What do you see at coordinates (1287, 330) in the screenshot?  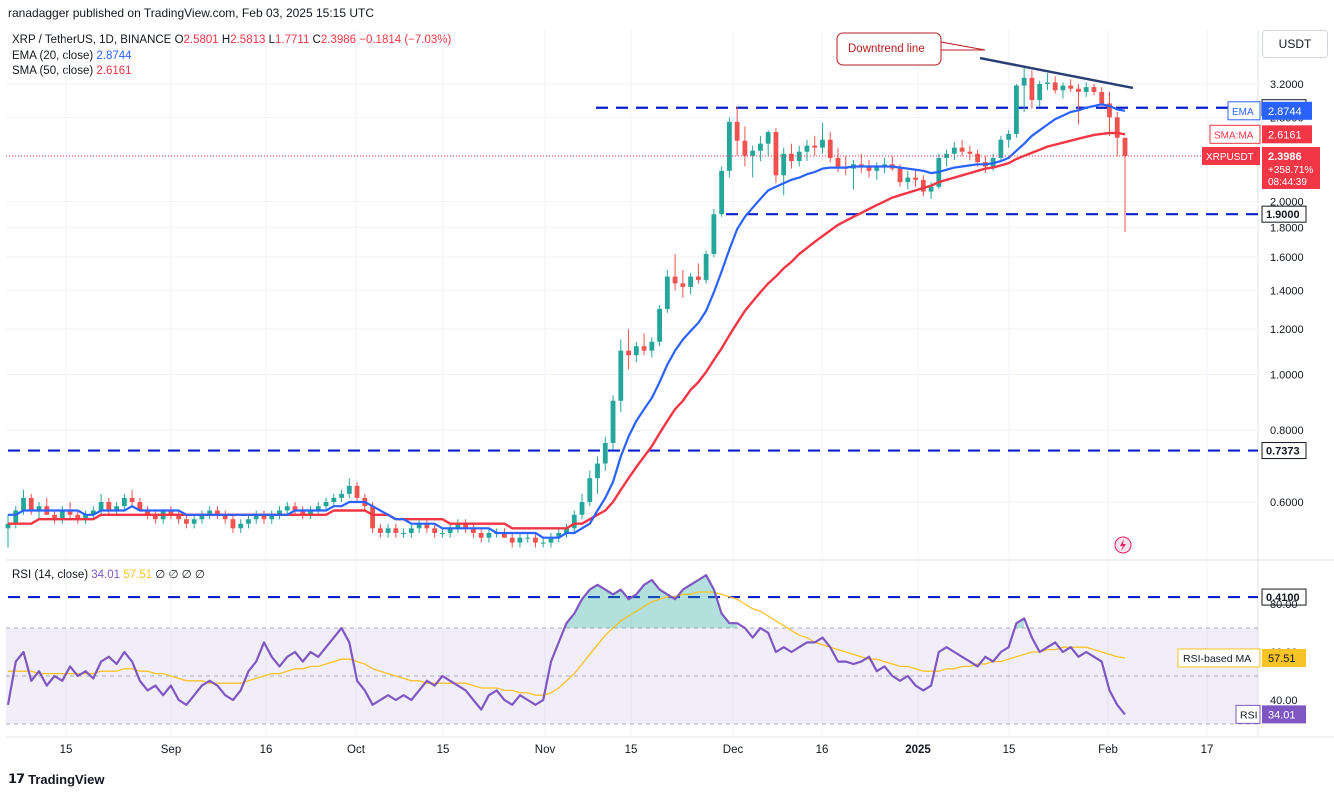 I see `price-tick-label: 1.2000` at bounding box center [1287, 330].